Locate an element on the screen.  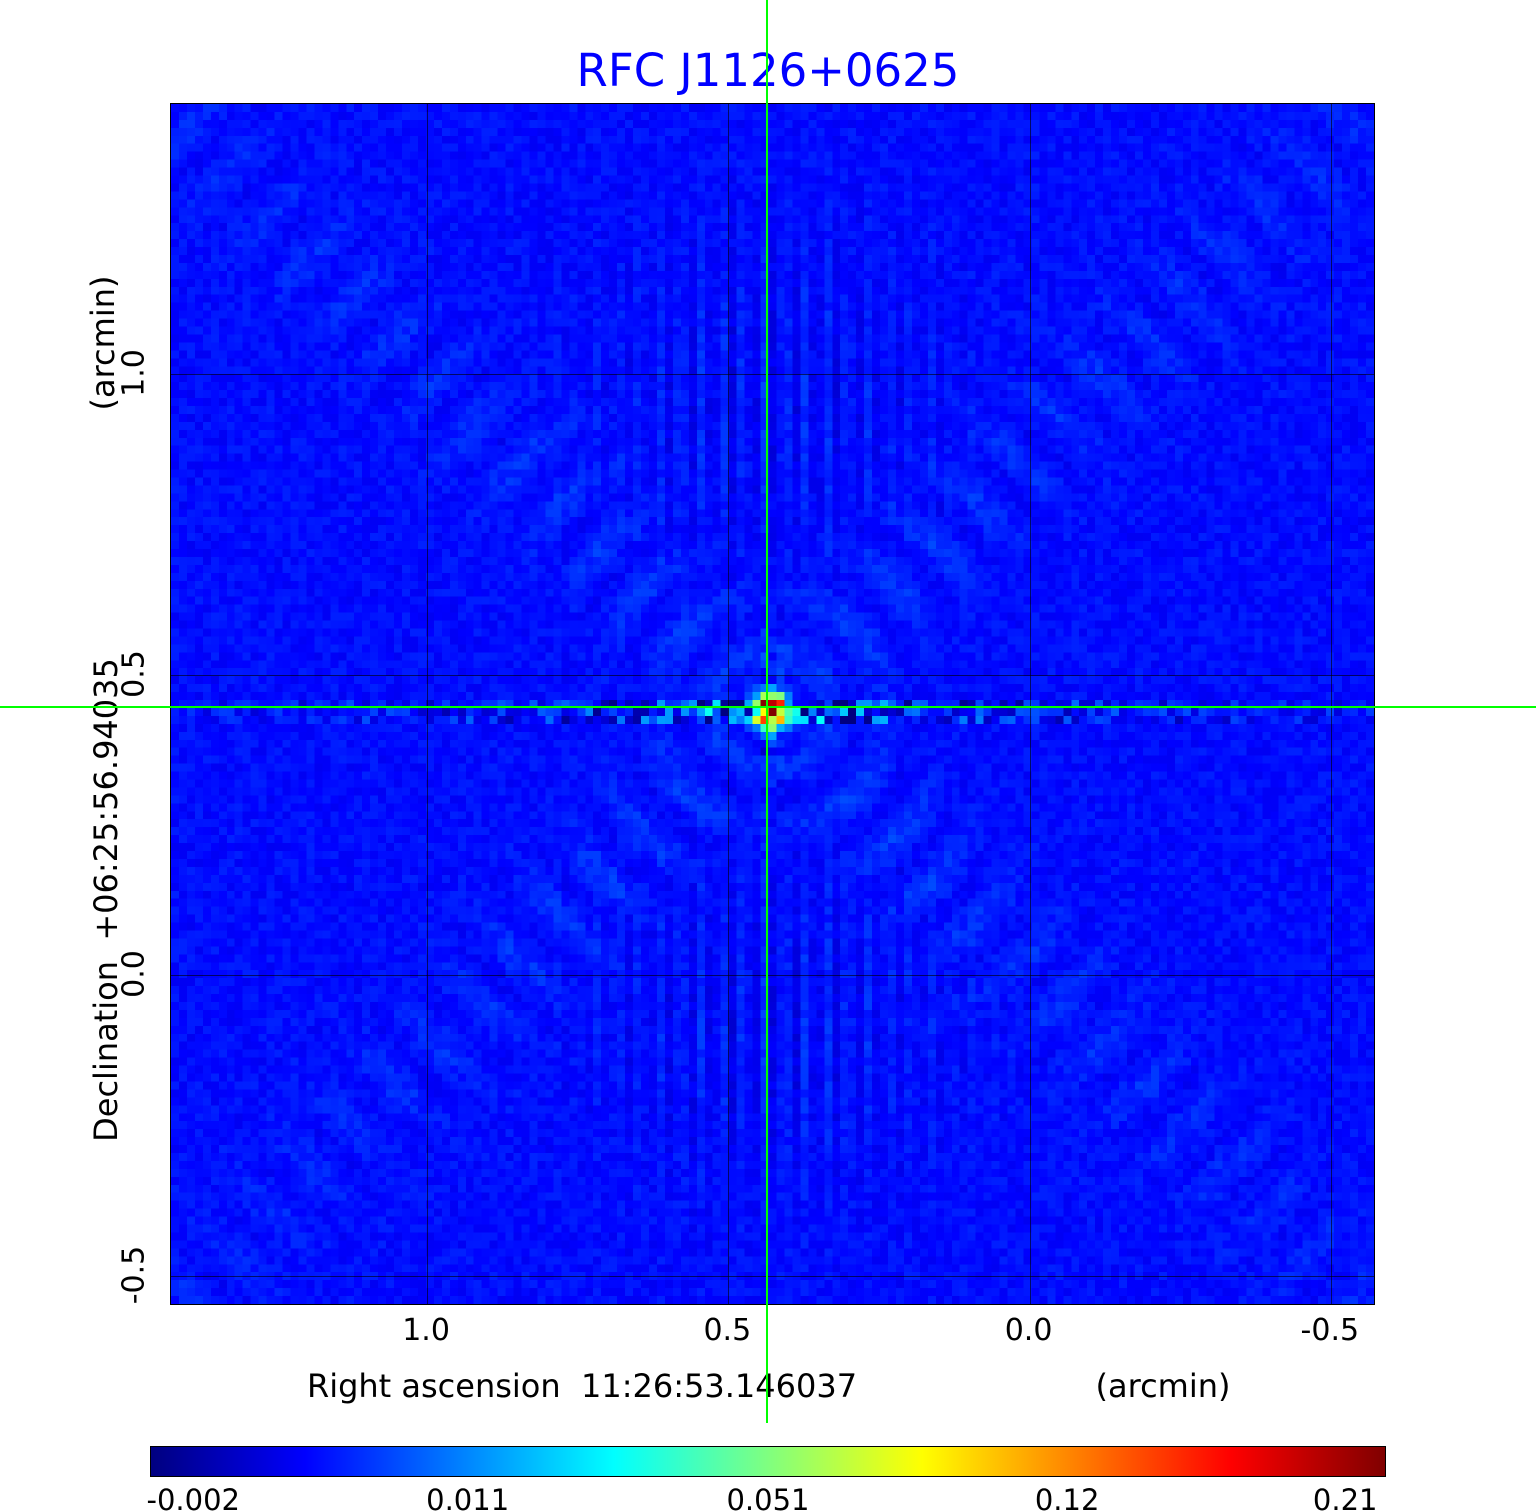
y-axis-tick-label: -0.5 is located at coordinates (134, 1275).